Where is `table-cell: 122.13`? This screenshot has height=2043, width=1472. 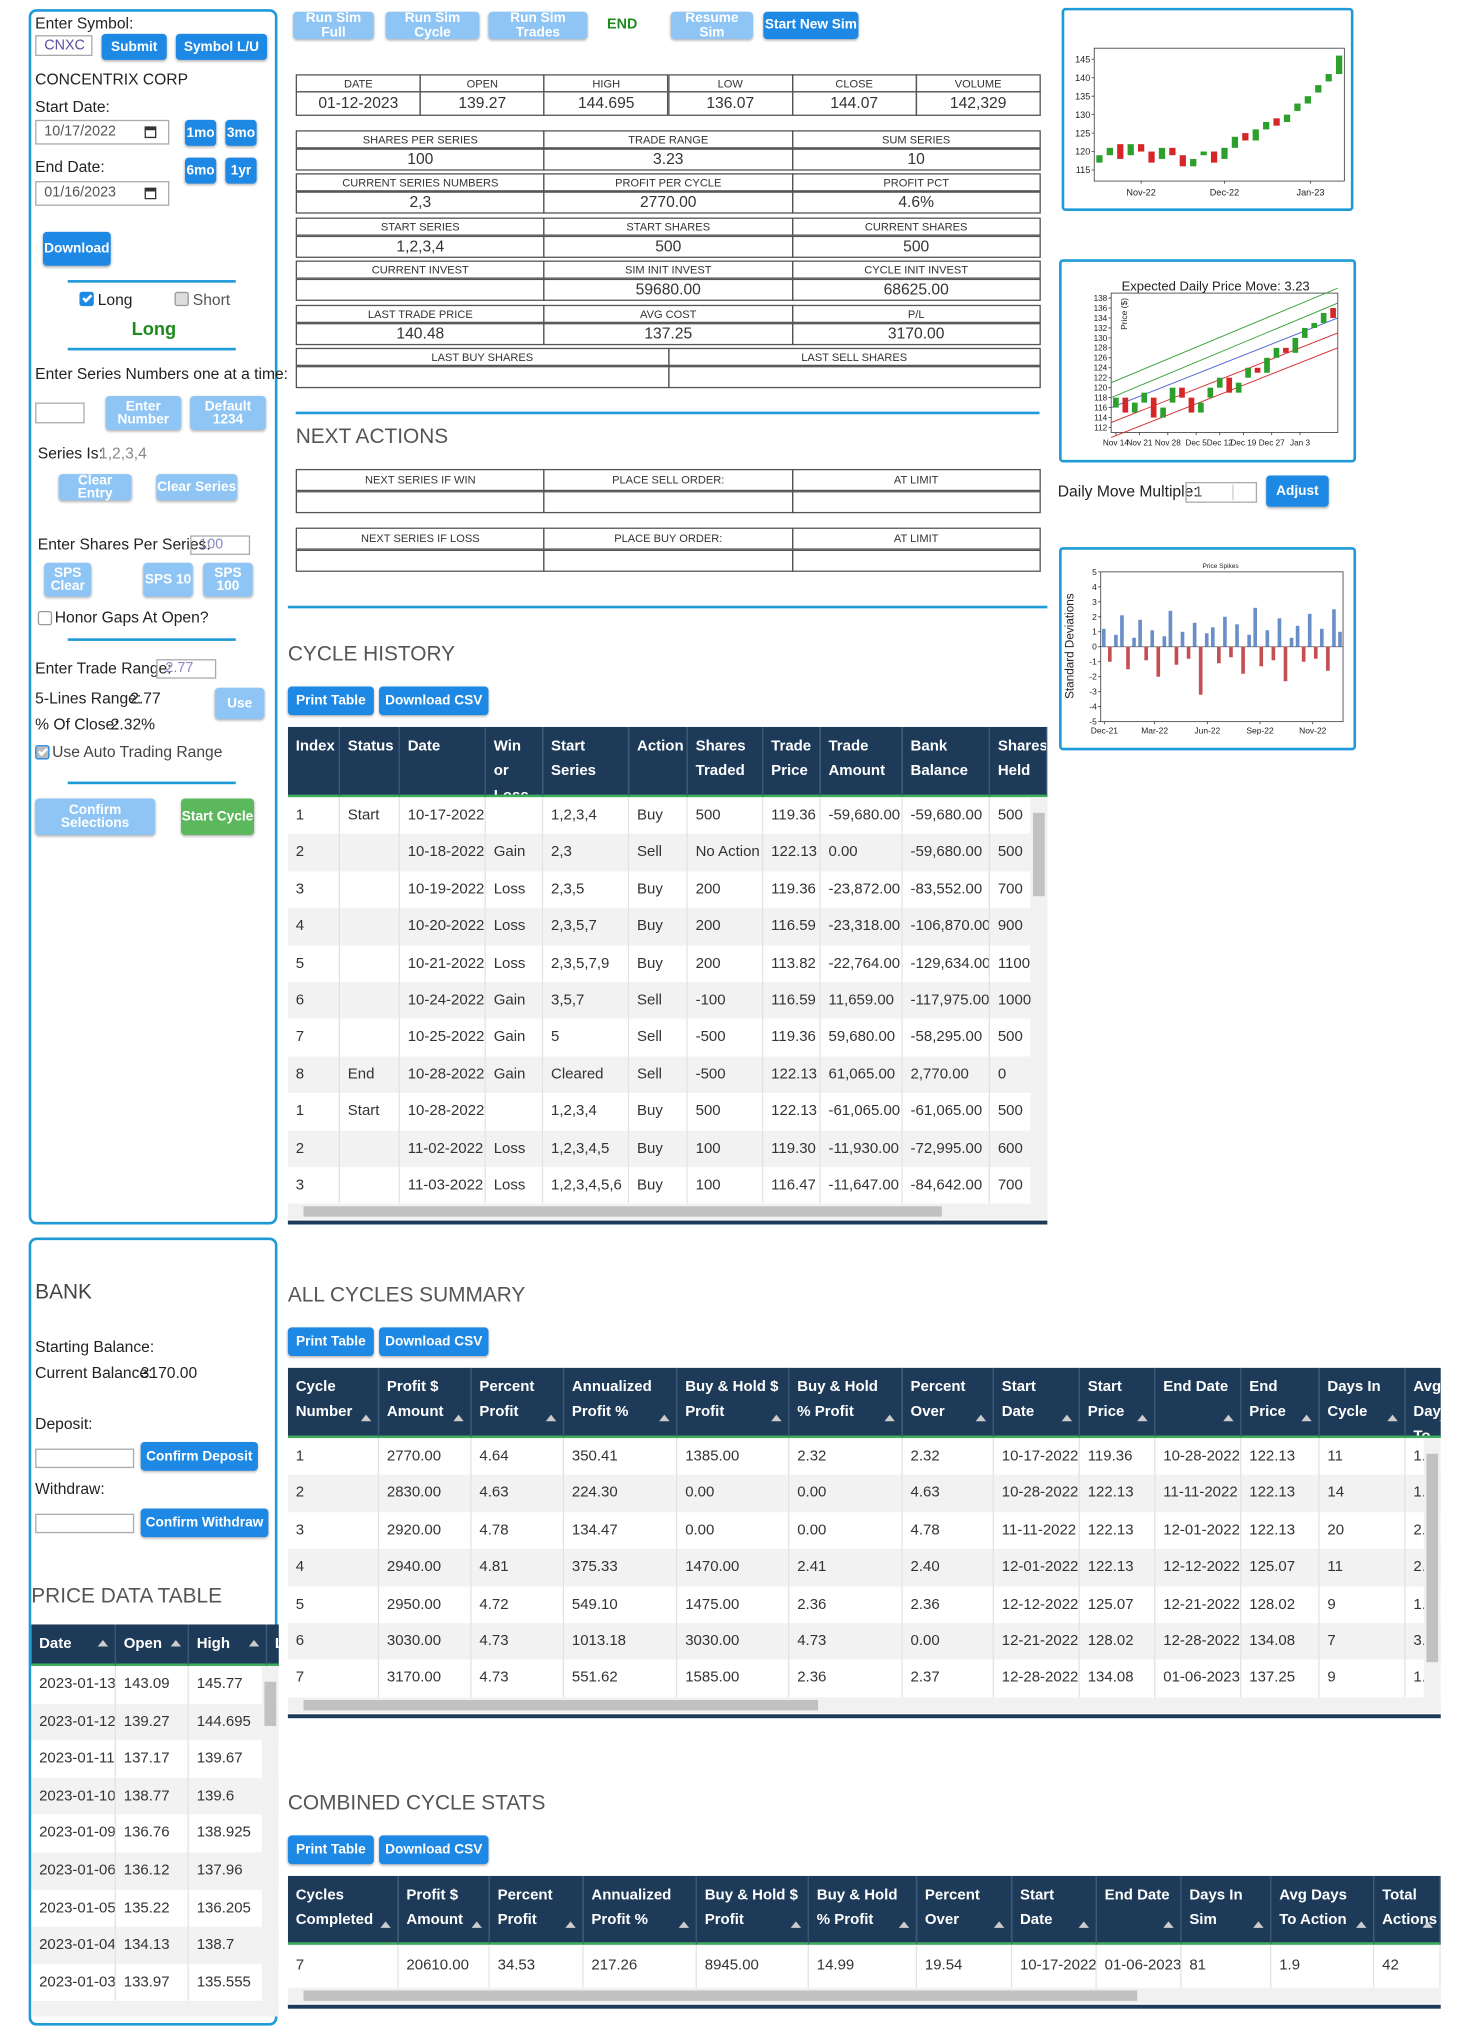
table-cell: 122.13 is located at coordinates (1280, 1531).